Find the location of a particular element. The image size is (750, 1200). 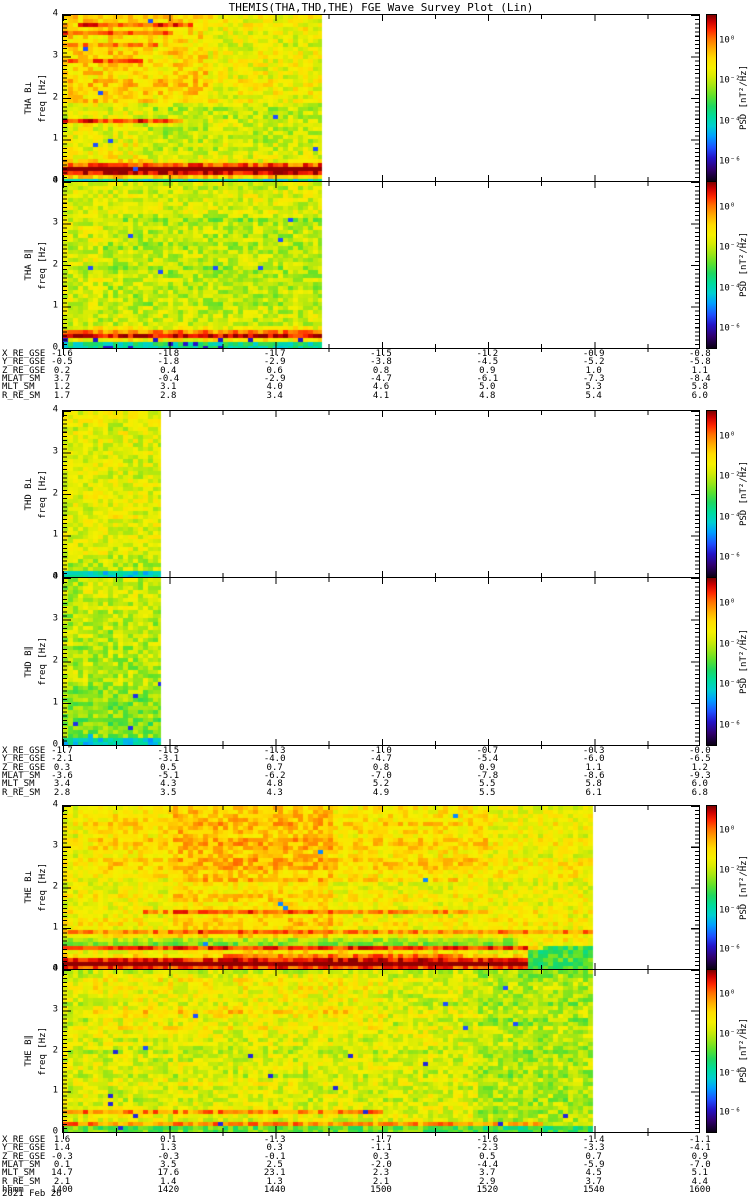

ephem-value: -4.5 is located at coordinates (487, 362).